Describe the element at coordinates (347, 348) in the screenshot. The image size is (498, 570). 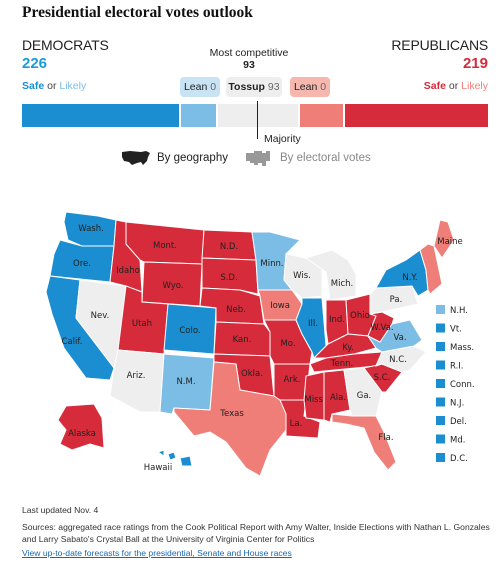
I see `state-label-ky: Ky.` at that location.